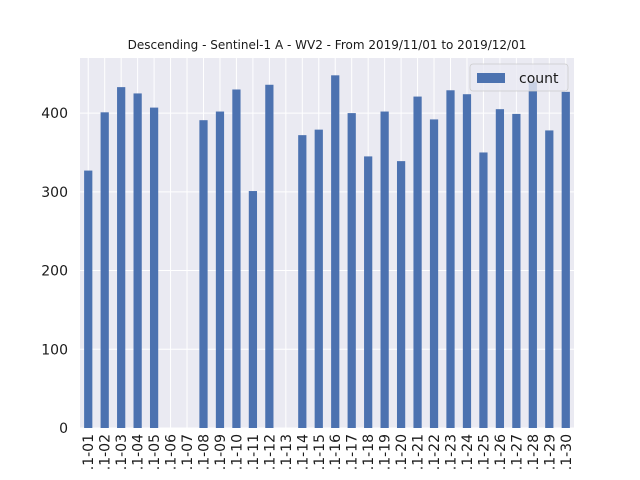  What do you see at coordinates (303, 452) in the screenshot?
I see `x-tick-label: .1-14` at bounding box center [303, 452].